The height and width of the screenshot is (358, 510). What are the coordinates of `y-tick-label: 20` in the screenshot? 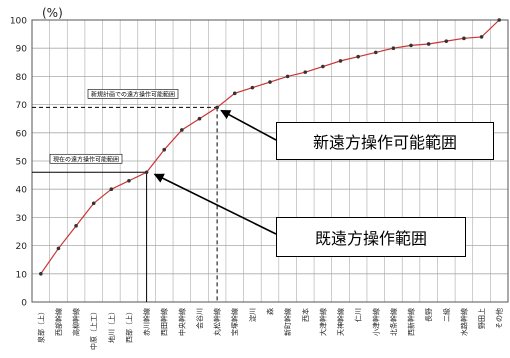 It's located at (22, 247).